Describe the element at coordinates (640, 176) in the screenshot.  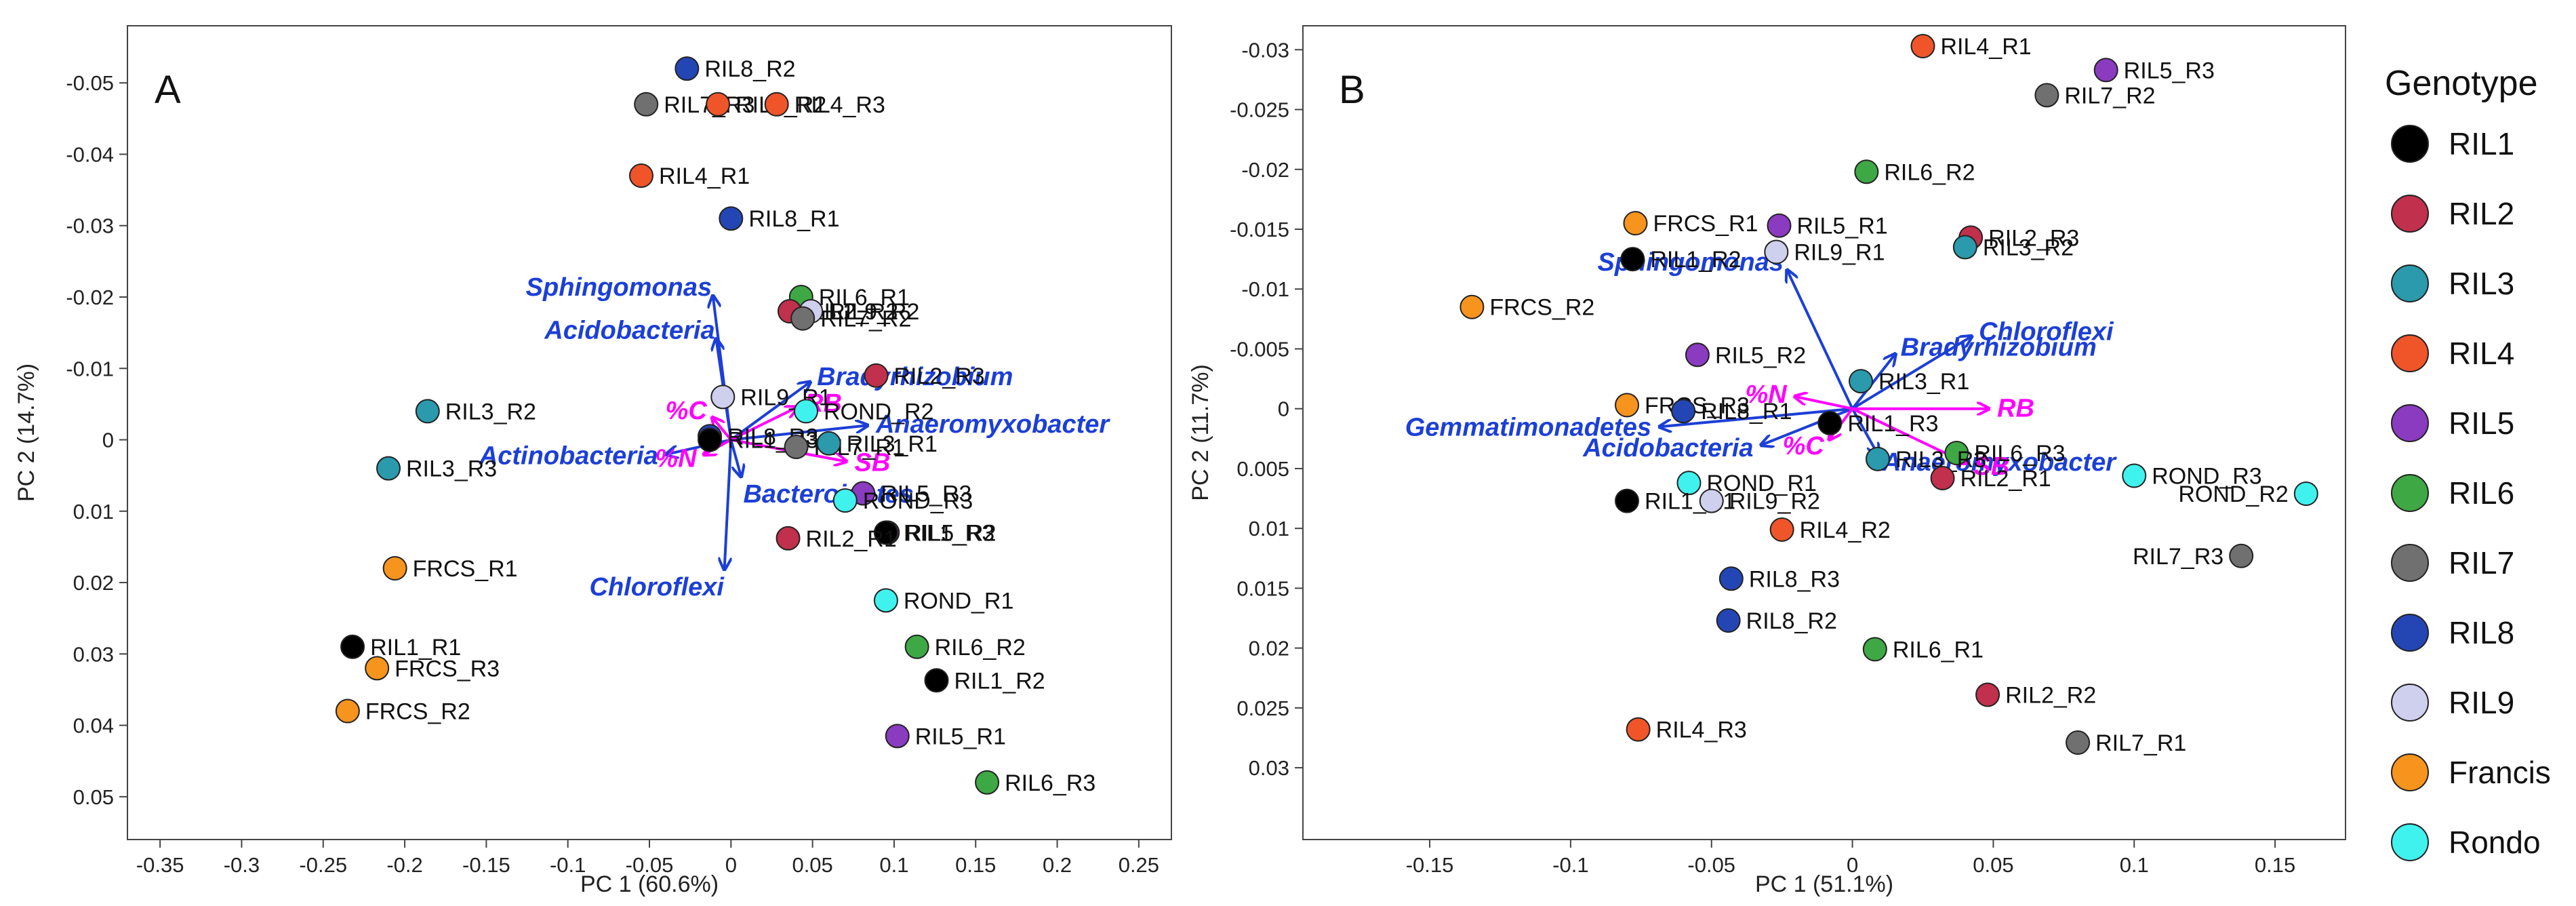
I see `panel-a-point-ril4_r1` at that location.